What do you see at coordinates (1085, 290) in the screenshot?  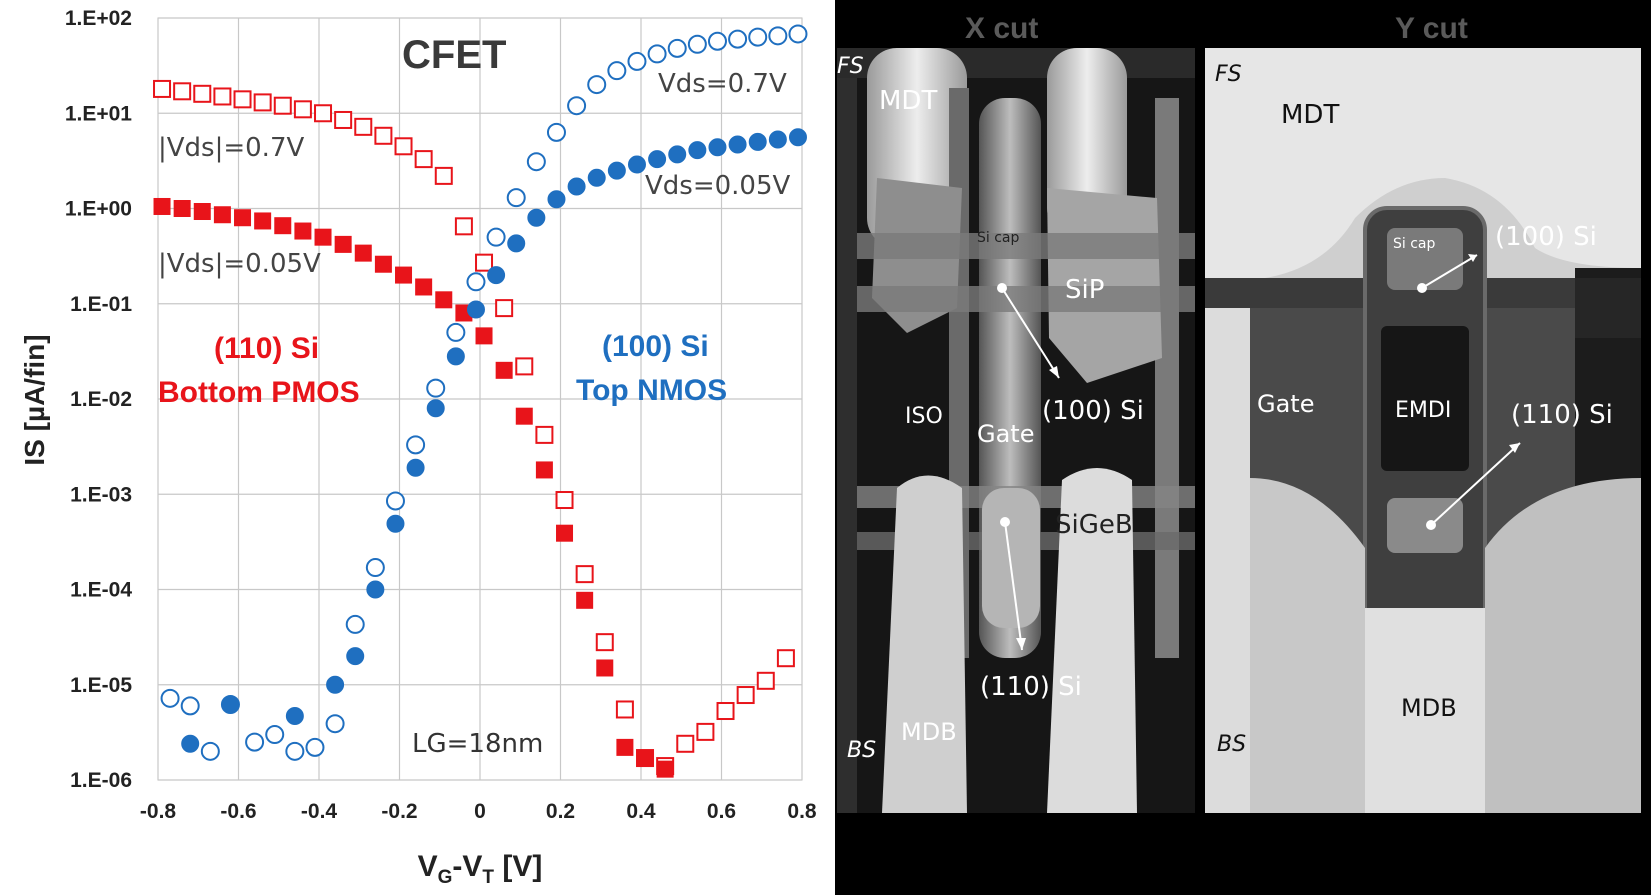 I see `xcut-sip-label: SiP` at bounding box center [1085, 290].